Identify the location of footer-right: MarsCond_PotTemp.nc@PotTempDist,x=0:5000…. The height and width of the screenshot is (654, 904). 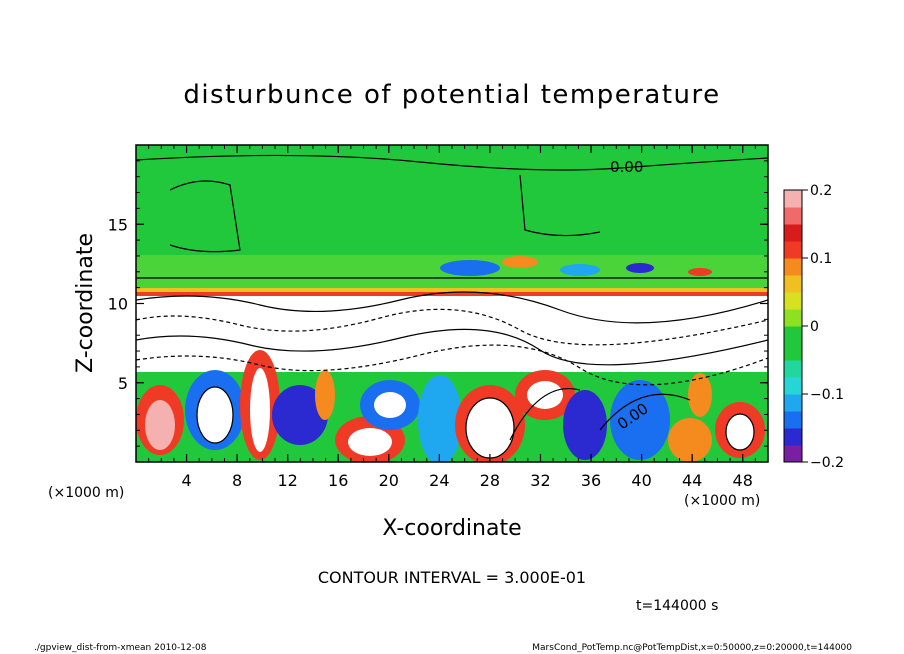
(692, 648).